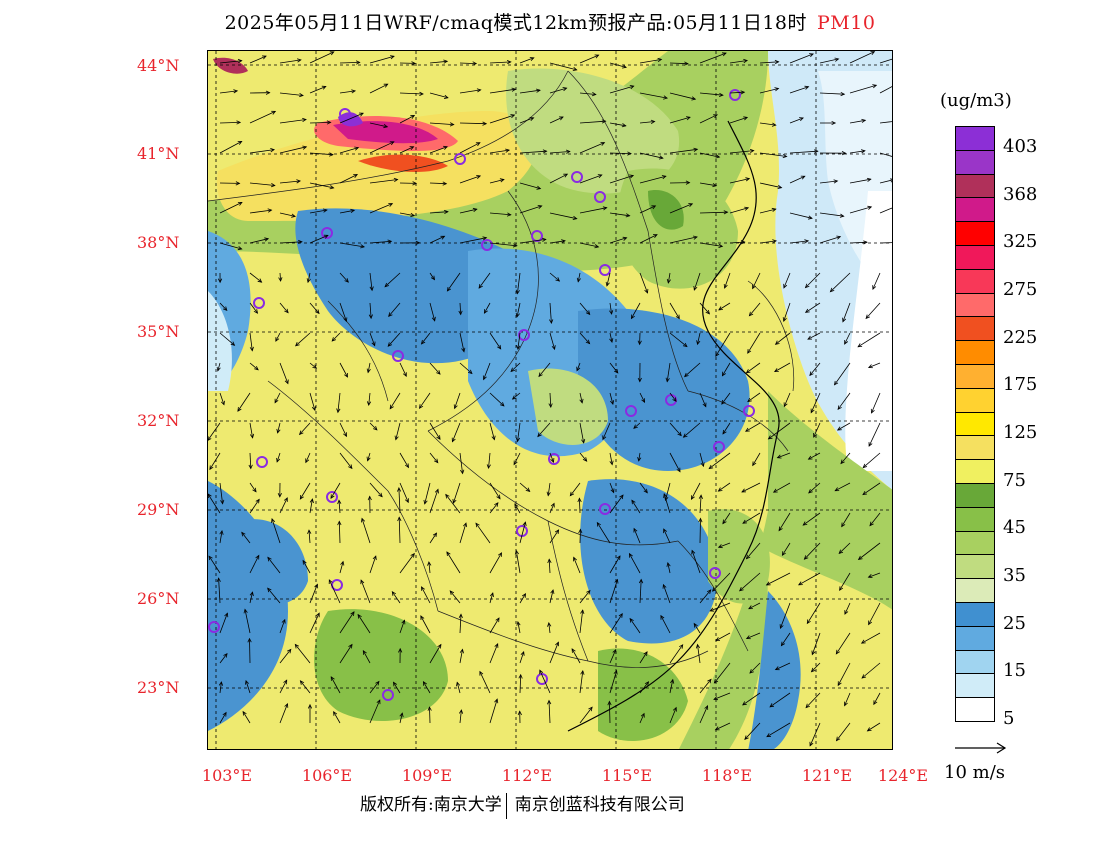 The width and height of the screenshot is (1100, 850). Describe the element at coordinates (976, 100) in the screenshot. I see `unit-label: (ug/m3)` at that location.